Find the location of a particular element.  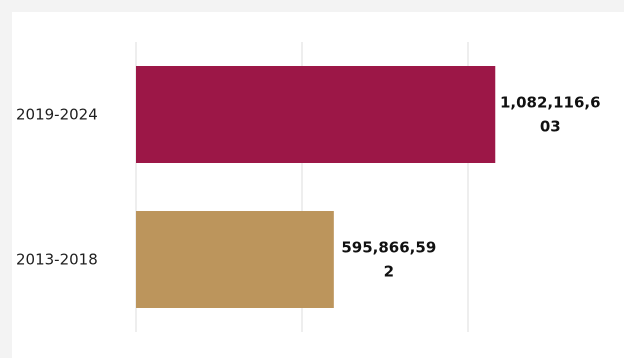

data-label-2019-2024-line-2: 03 is located at coordinates (550, 127).